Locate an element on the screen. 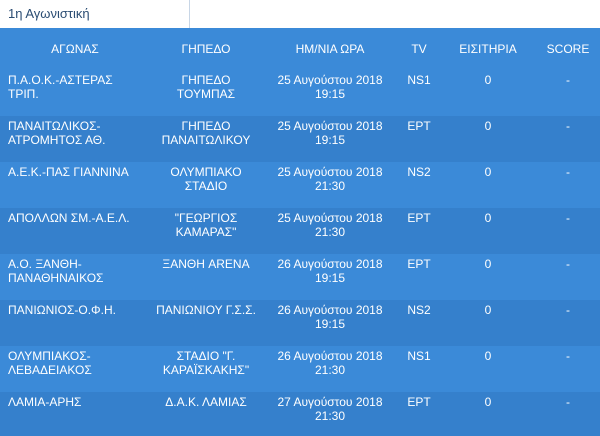  cell-datetime: 27 Αυγούστου 2018 21:30 is located at coordinates (330, 414).